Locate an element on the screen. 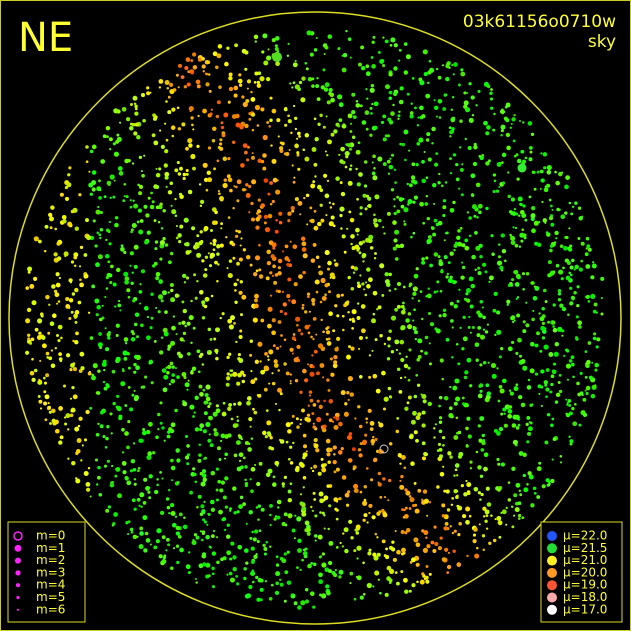 The width and height of the screenshot is (631, 631). magnitude-symbol is located at coordinates (18, 597).